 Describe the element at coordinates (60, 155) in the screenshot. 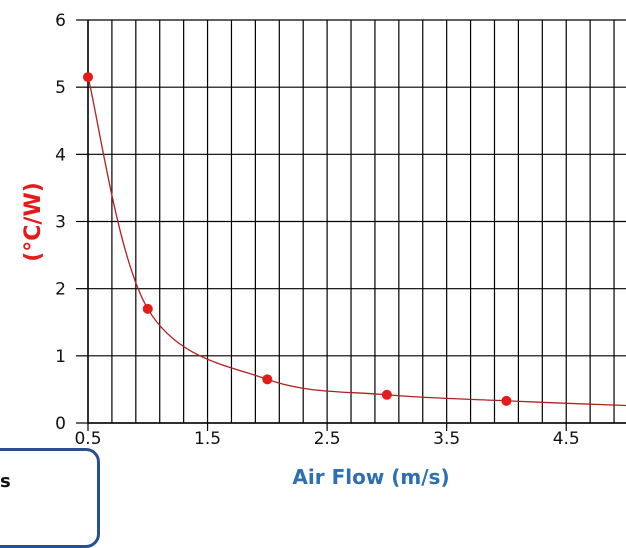

I see `y-tick-label: 4` at that location.